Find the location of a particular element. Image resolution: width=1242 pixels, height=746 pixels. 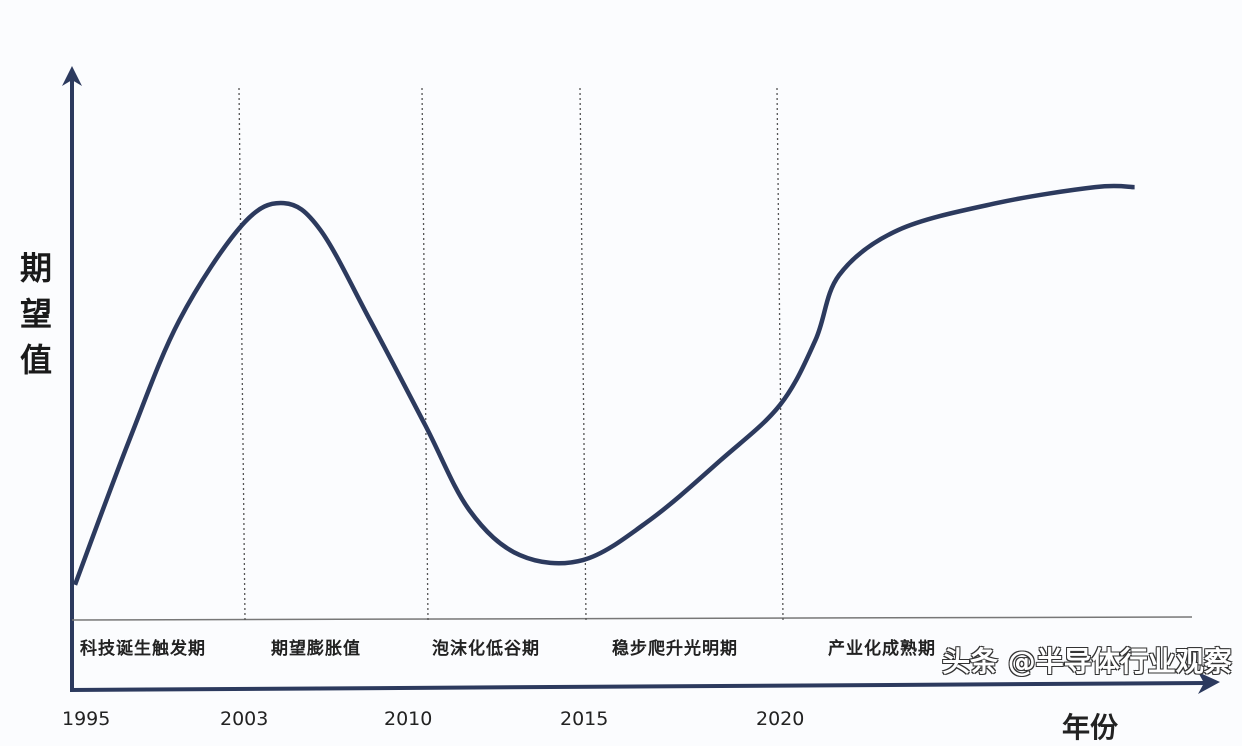

x-axis-arrow-icon is located at coordinates (1209, 683).